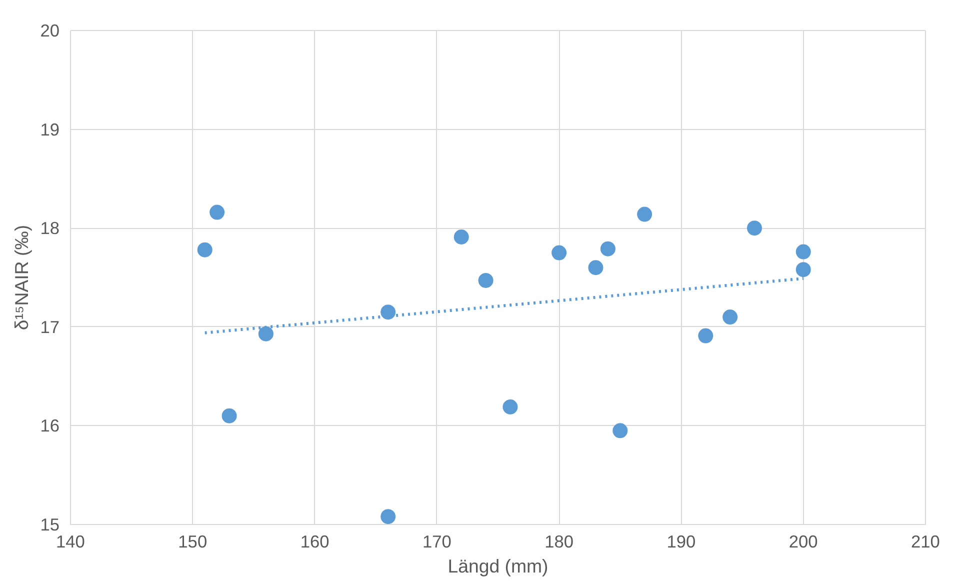 The width and height of the screenshot is (957, 586). What do you see at coordinates (50, 228) in the screenshot?
I see `y-tick-label: 18` at bounding box center [50, 228].